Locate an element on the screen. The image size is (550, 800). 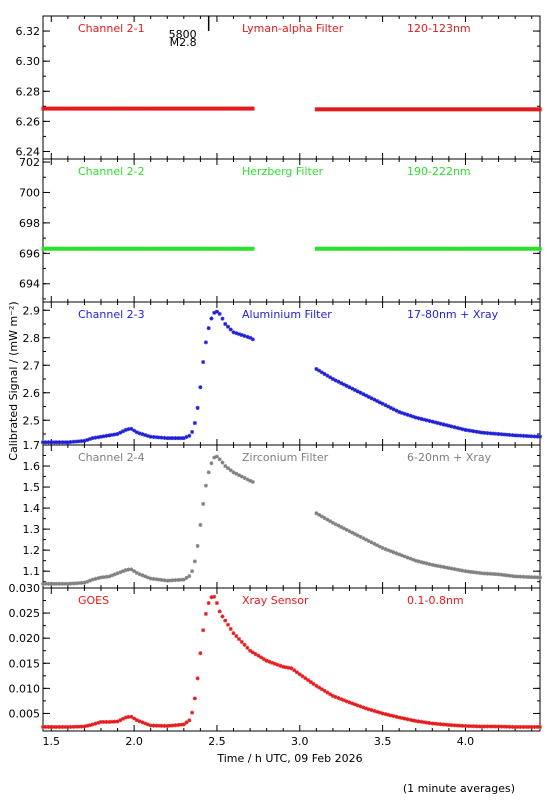
footnote: (1 minute averages) is located at coordinates (459, 788).